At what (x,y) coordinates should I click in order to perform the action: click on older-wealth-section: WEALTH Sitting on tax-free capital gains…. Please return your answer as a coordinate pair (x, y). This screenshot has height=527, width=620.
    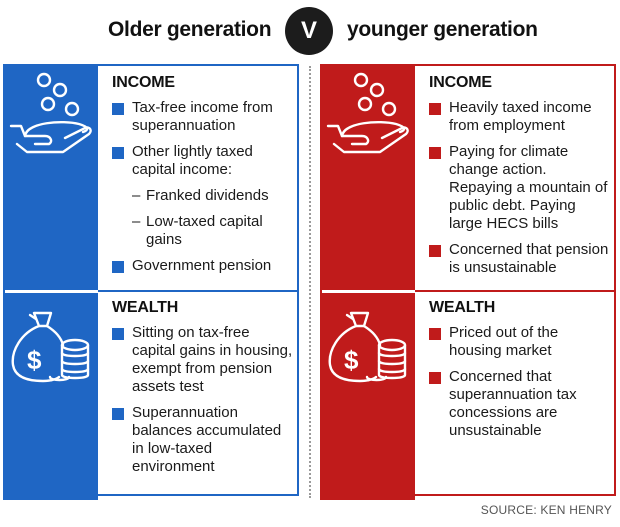
    Looking at the image, I should click on (203, 391).